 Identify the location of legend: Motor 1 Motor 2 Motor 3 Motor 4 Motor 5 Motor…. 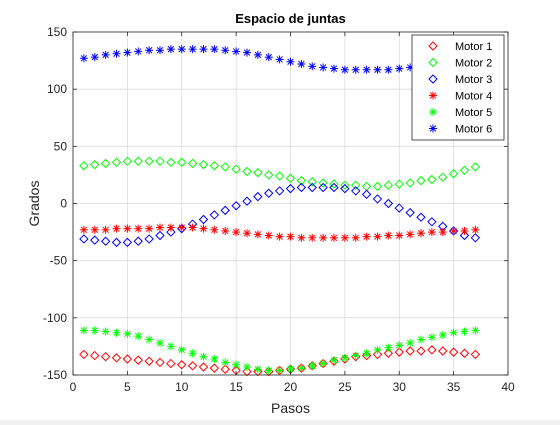
(458, 87).